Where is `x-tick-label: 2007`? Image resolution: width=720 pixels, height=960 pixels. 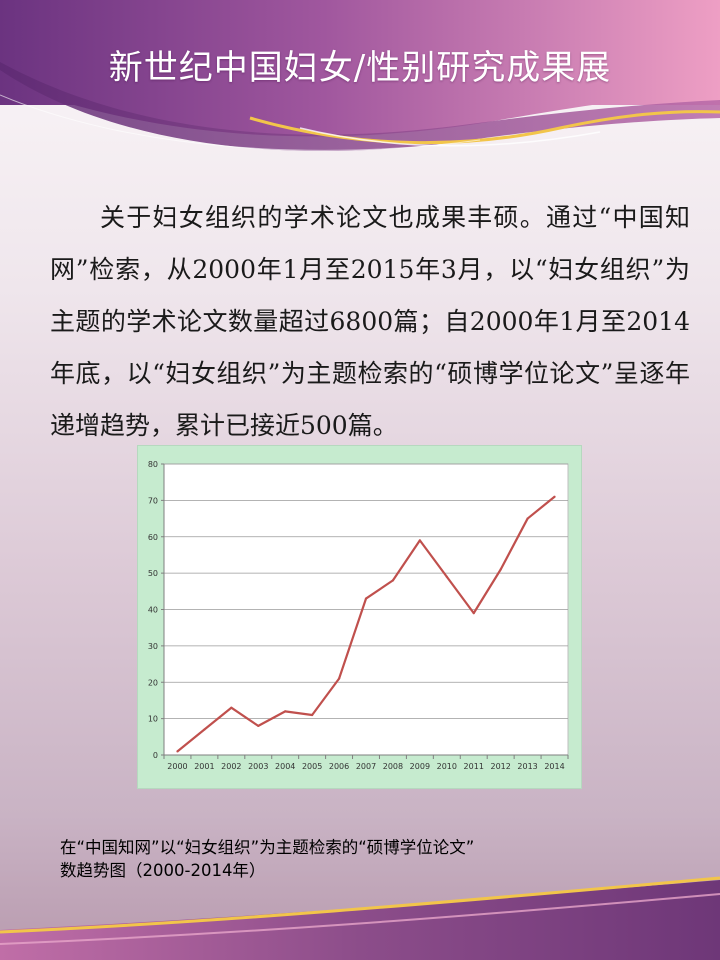
x-tick-label: 2007 is located at coordinates (366, 766).